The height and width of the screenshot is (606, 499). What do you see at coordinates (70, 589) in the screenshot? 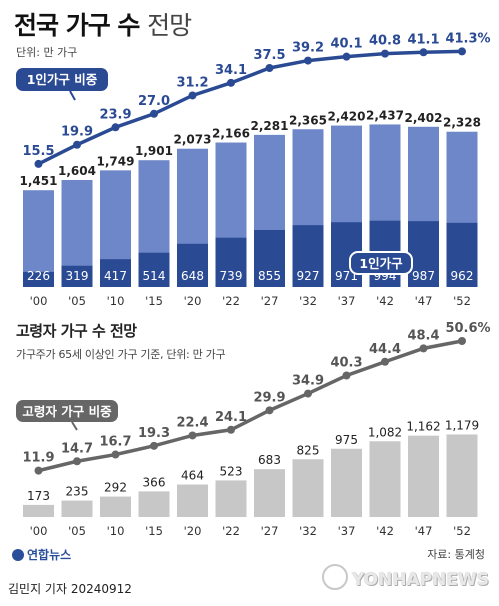
I see `byline: 김민지 기자 20240912` at bounding box center [70, 589].